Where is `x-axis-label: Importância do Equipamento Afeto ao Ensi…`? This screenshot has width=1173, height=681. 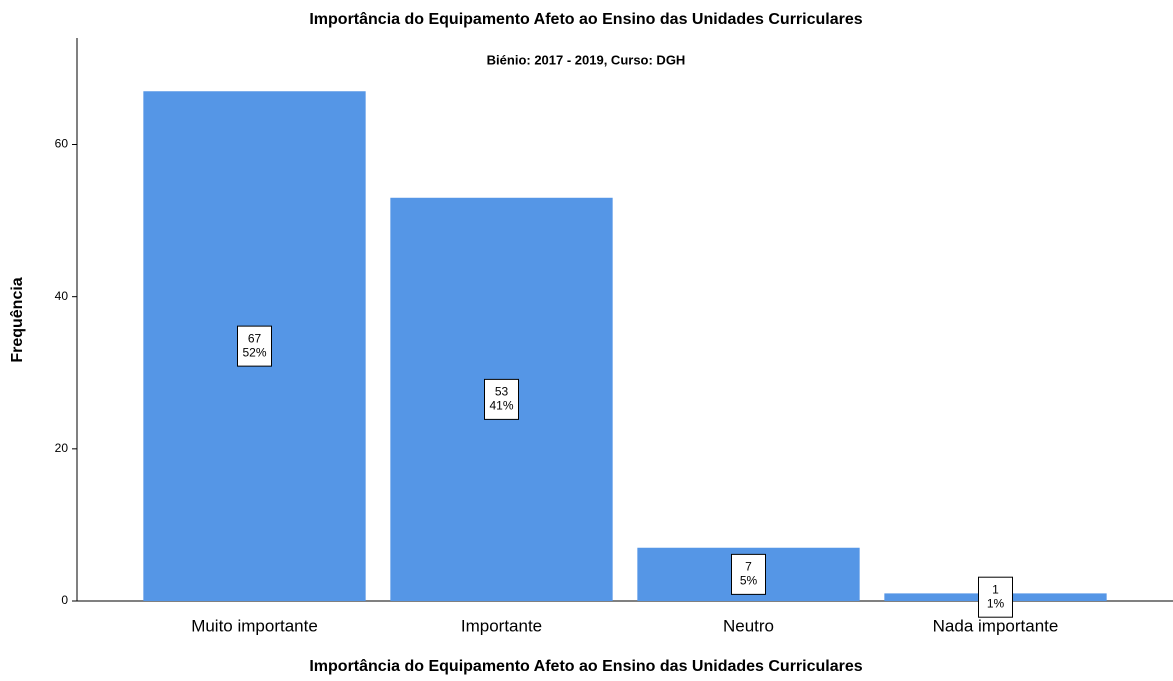
x-axis-label: Importância do Equipamento Afeto ao Ensi… is located at coordinates (585, 666).